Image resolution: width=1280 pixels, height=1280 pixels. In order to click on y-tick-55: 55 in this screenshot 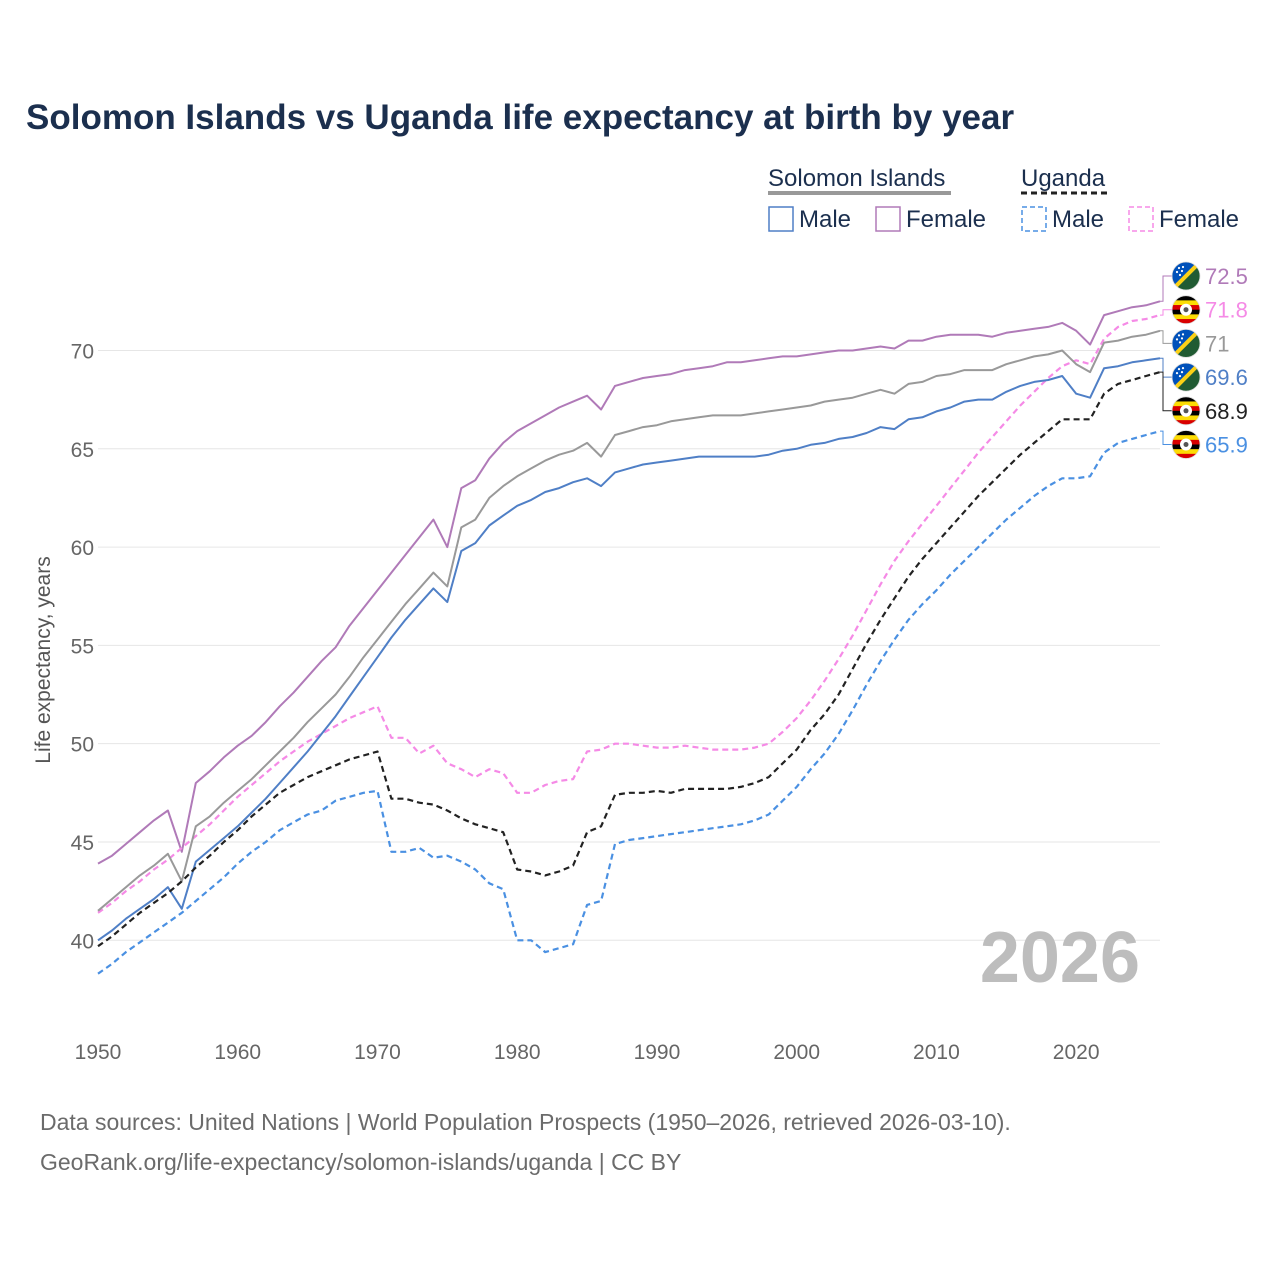, I will do `click(82, 646)`.